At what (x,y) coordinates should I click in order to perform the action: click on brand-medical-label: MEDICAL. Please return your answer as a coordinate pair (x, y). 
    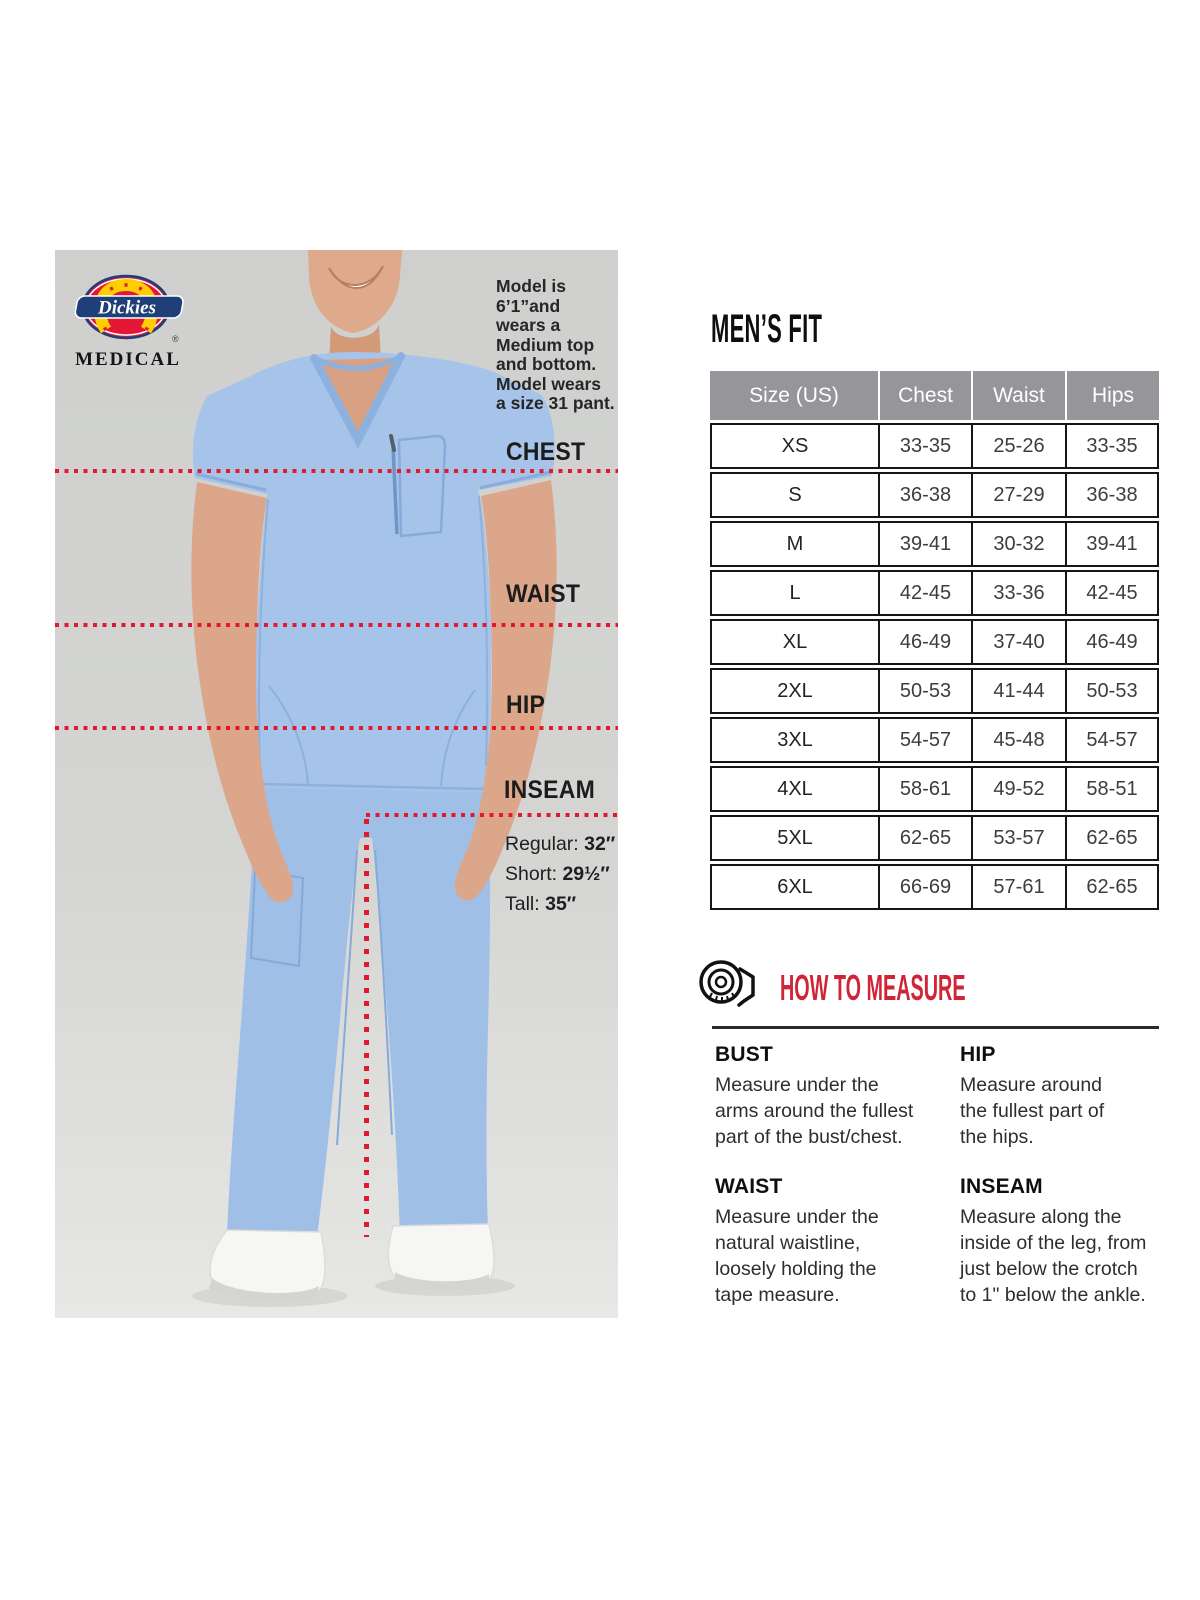
    Looking at the image, I should click on (128, 359).